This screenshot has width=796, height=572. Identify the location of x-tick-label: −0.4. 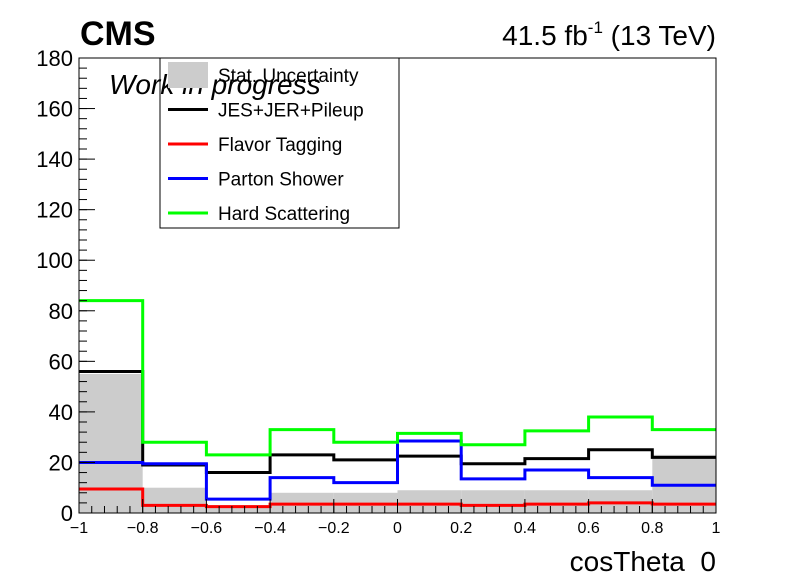
(270, 528).